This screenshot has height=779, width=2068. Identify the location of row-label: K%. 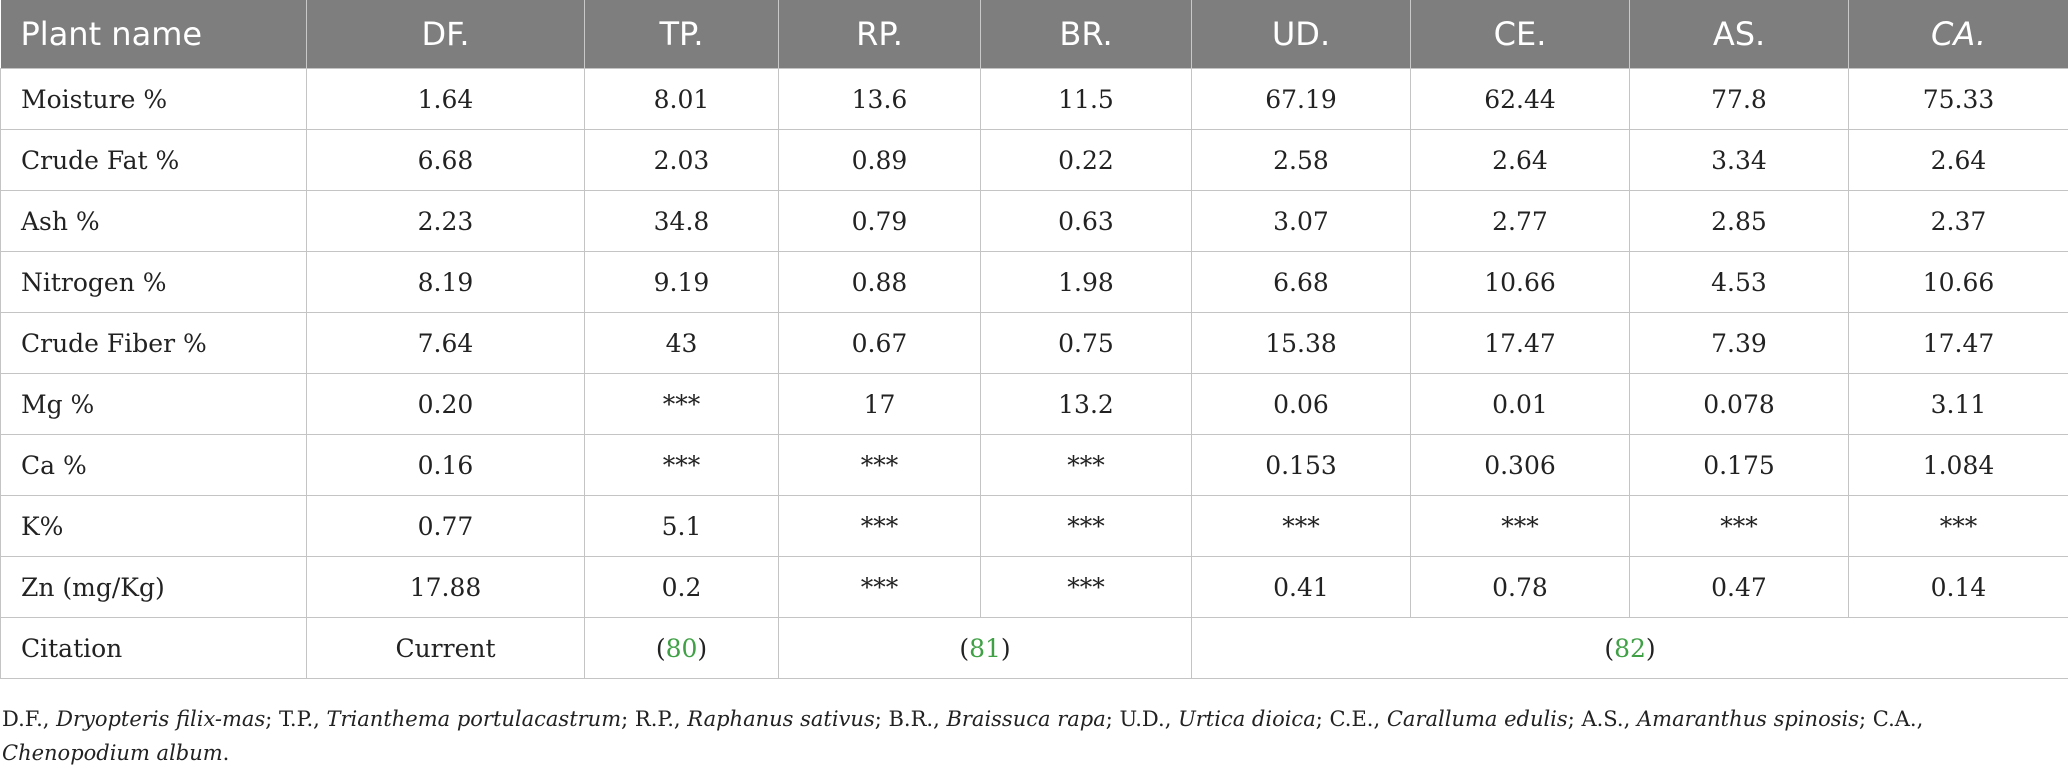
(153, 526).